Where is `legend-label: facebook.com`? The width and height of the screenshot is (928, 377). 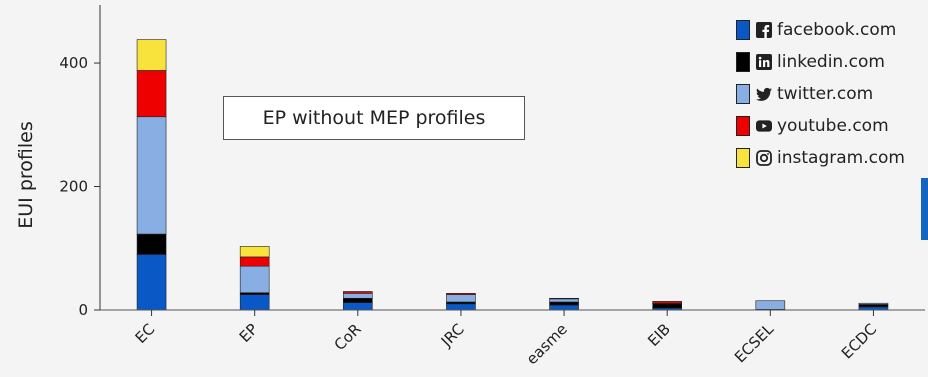 legend-label: facebook.com is located at coordinates (837, 30).